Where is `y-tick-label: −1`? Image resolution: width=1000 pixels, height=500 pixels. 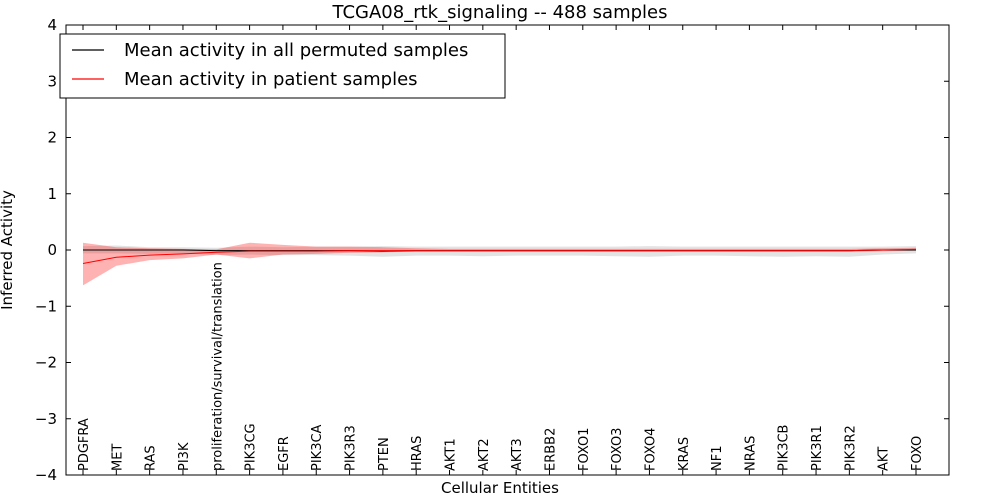
y-tick-label: −1 is located at coordinates (46, 306).